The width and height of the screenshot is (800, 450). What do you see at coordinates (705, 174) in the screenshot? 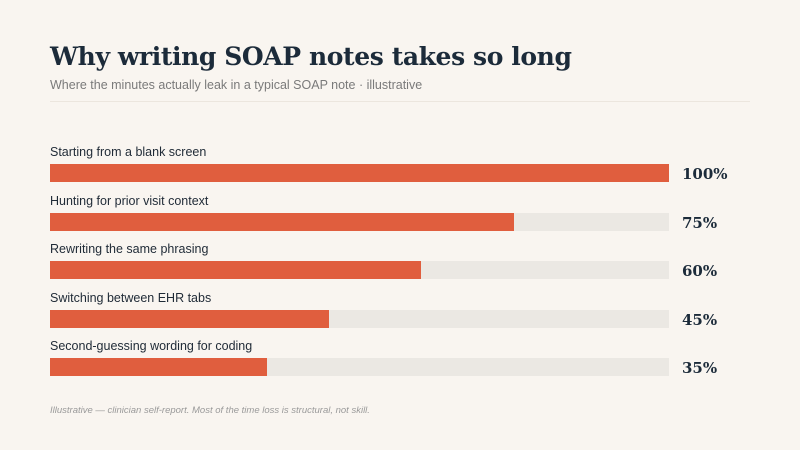
I see `bar-value-label: 100%` at bounding box center [705, 174].